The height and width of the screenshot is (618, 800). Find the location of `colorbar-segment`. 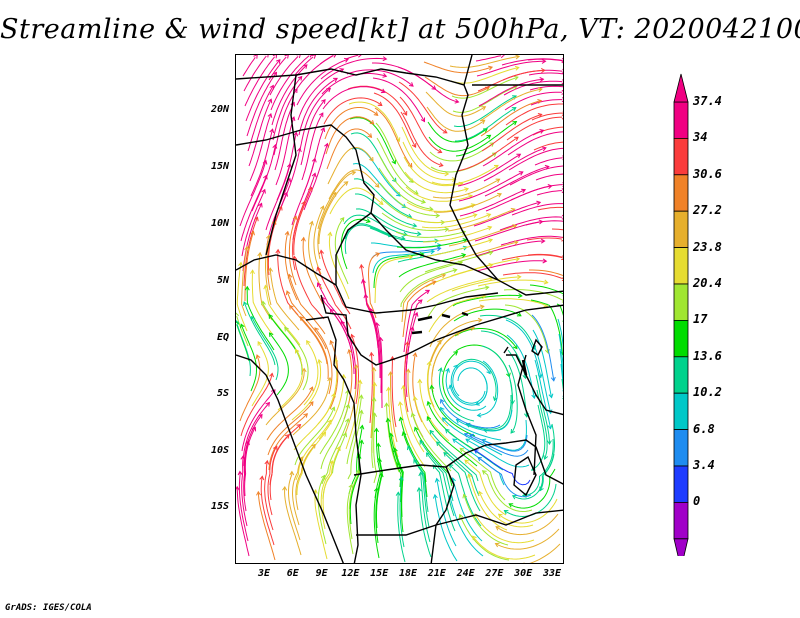

colorbar-segment is located at coordinates (681, 338).